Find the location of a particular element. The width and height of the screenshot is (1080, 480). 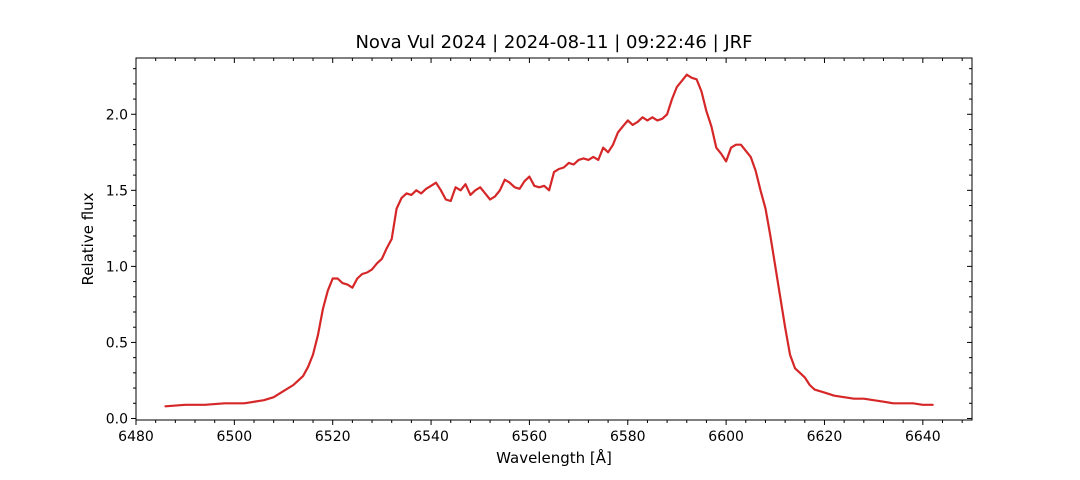

y-tick-label: 2.0 is located at coordinates (117, 115).